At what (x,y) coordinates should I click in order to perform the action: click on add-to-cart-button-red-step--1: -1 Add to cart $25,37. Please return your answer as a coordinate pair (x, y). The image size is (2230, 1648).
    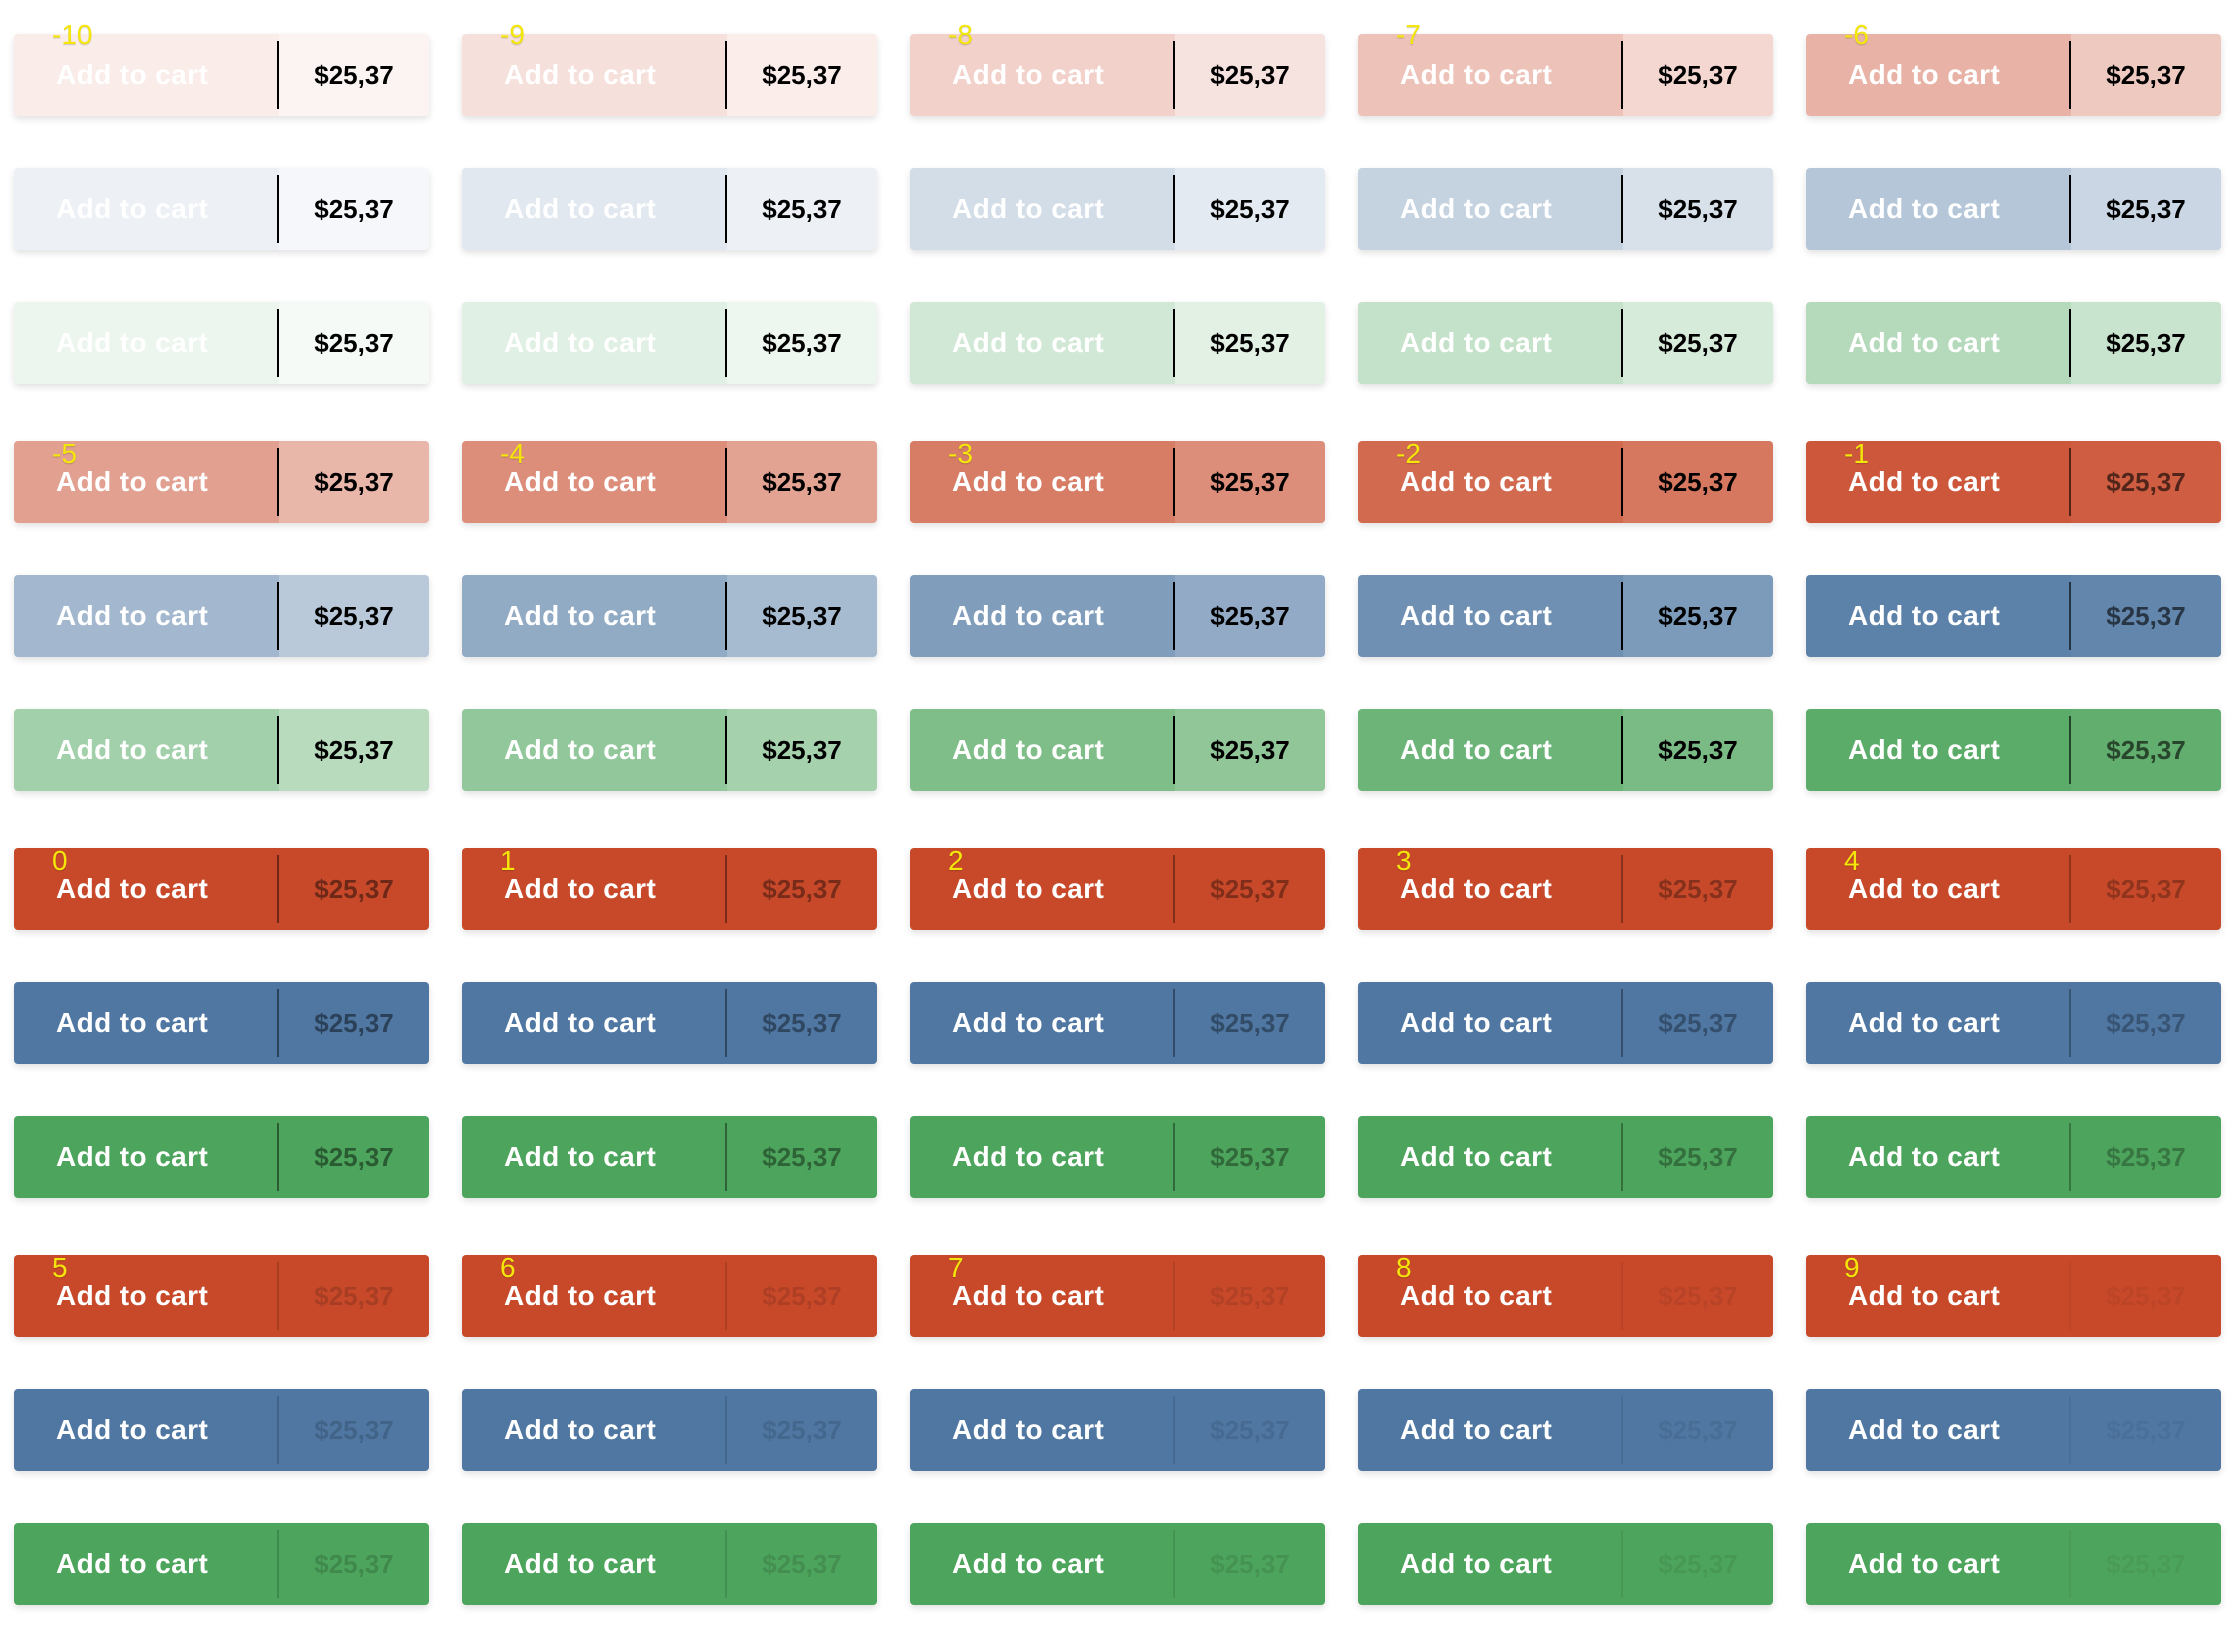
    Looking at the image, I should click on (2013, 481).